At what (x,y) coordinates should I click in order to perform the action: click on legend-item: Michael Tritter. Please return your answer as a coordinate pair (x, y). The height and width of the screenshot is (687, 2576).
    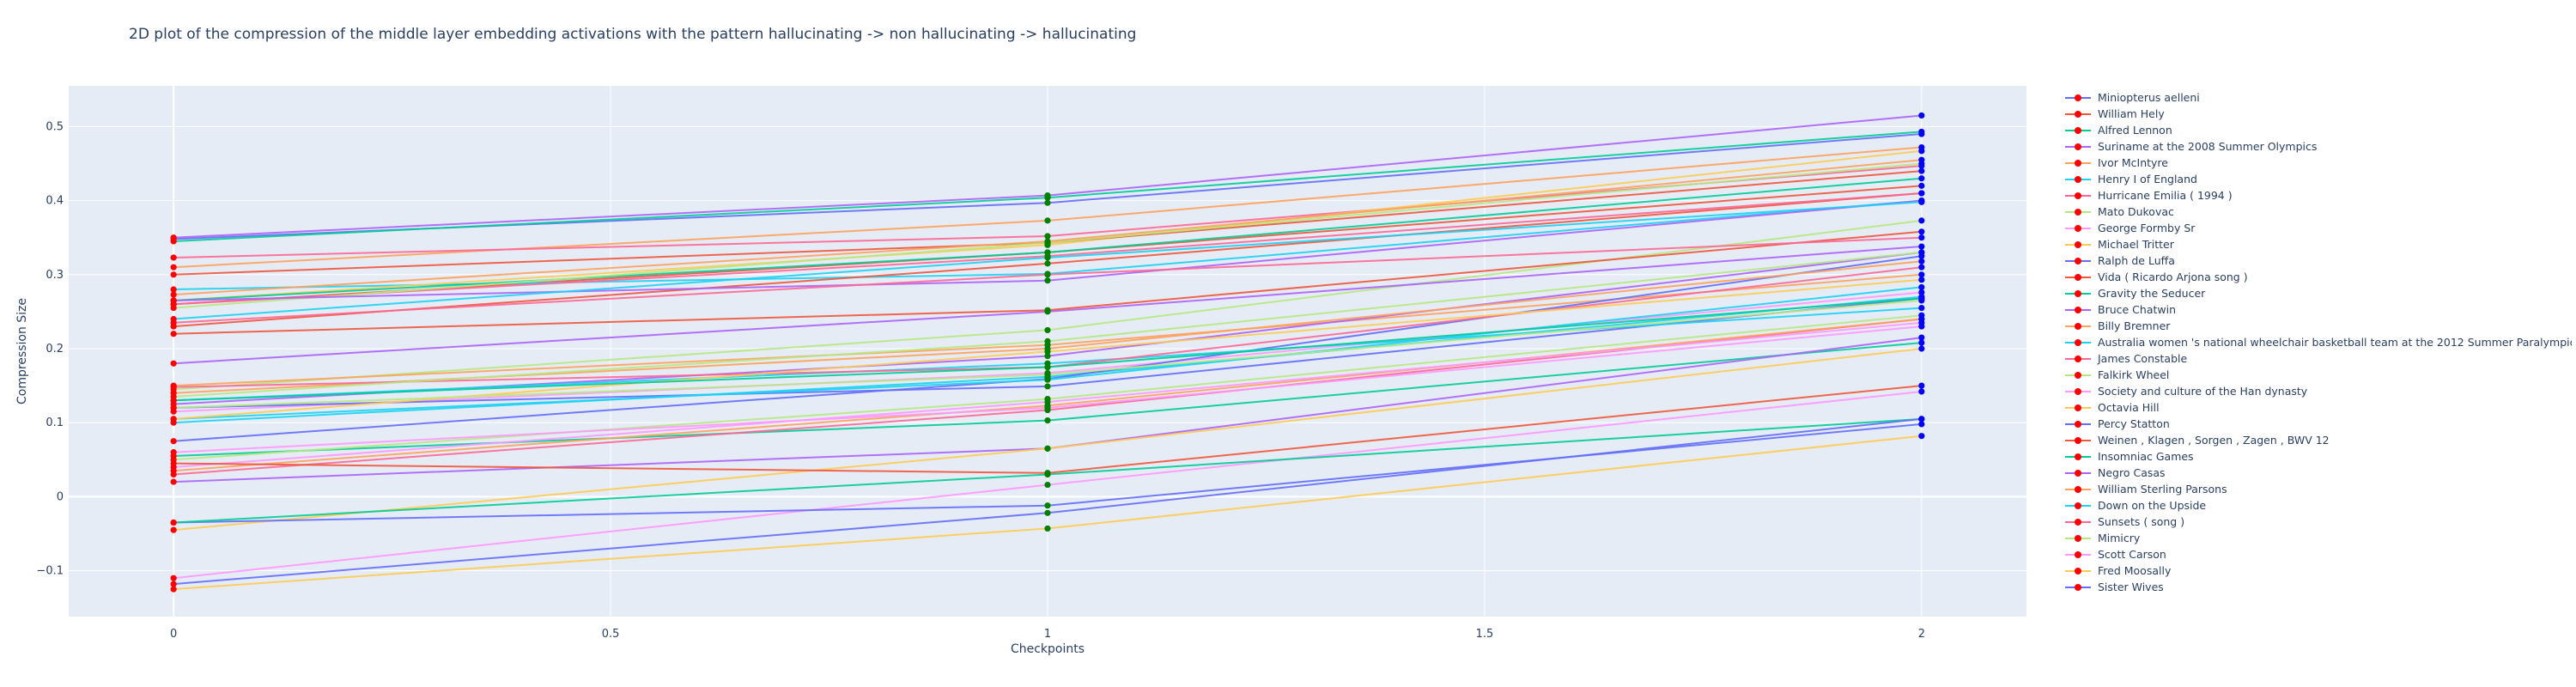
    Looking at the image, I should click on (2318, 244).